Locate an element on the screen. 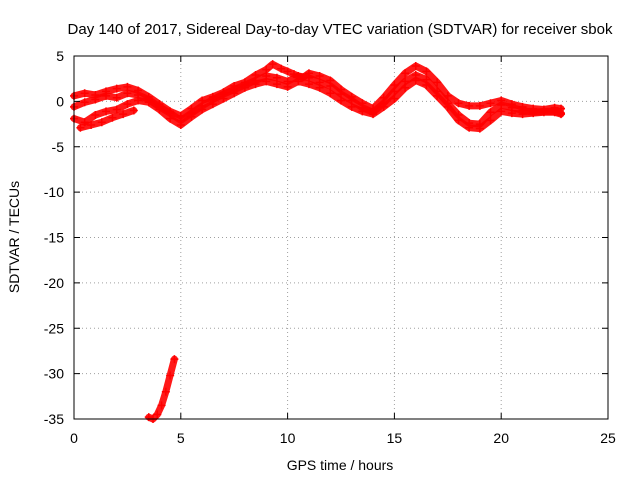 This screenshot has width=640, height=480. y-tick-label: -35 is located at coordinates (54, 419).